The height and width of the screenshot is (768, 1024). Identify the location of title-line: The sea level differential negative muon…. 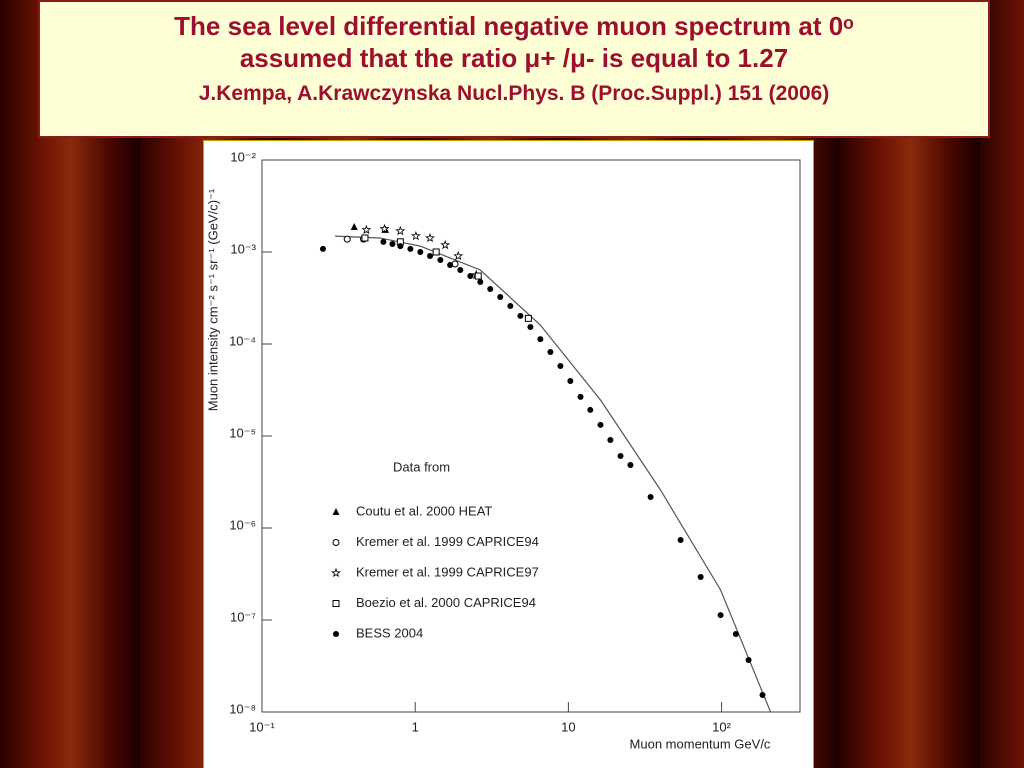
(514, 26).